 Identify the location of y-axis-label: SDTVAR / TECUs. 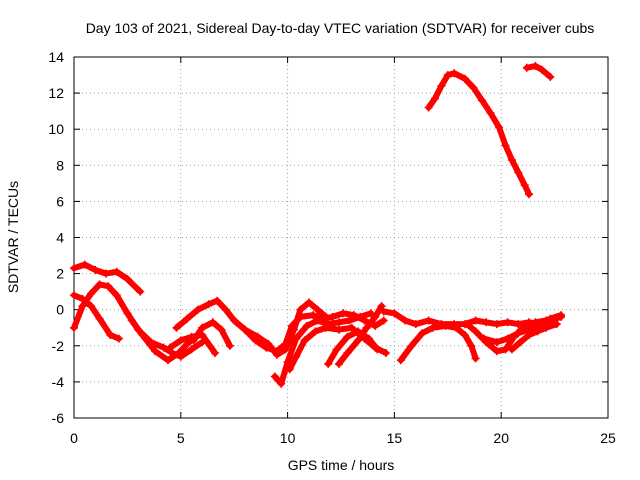
(13, 237).